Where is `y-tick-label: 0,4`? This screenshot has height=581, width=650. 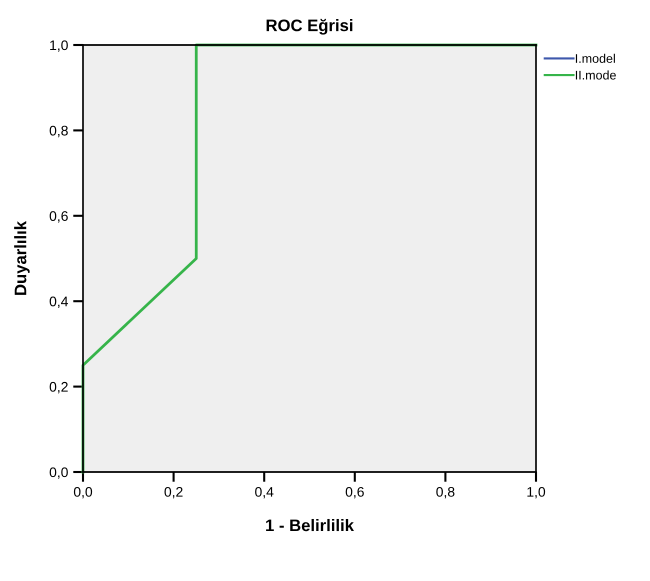
y-tick-label: 0,4 is located at coordinates (59, 302).